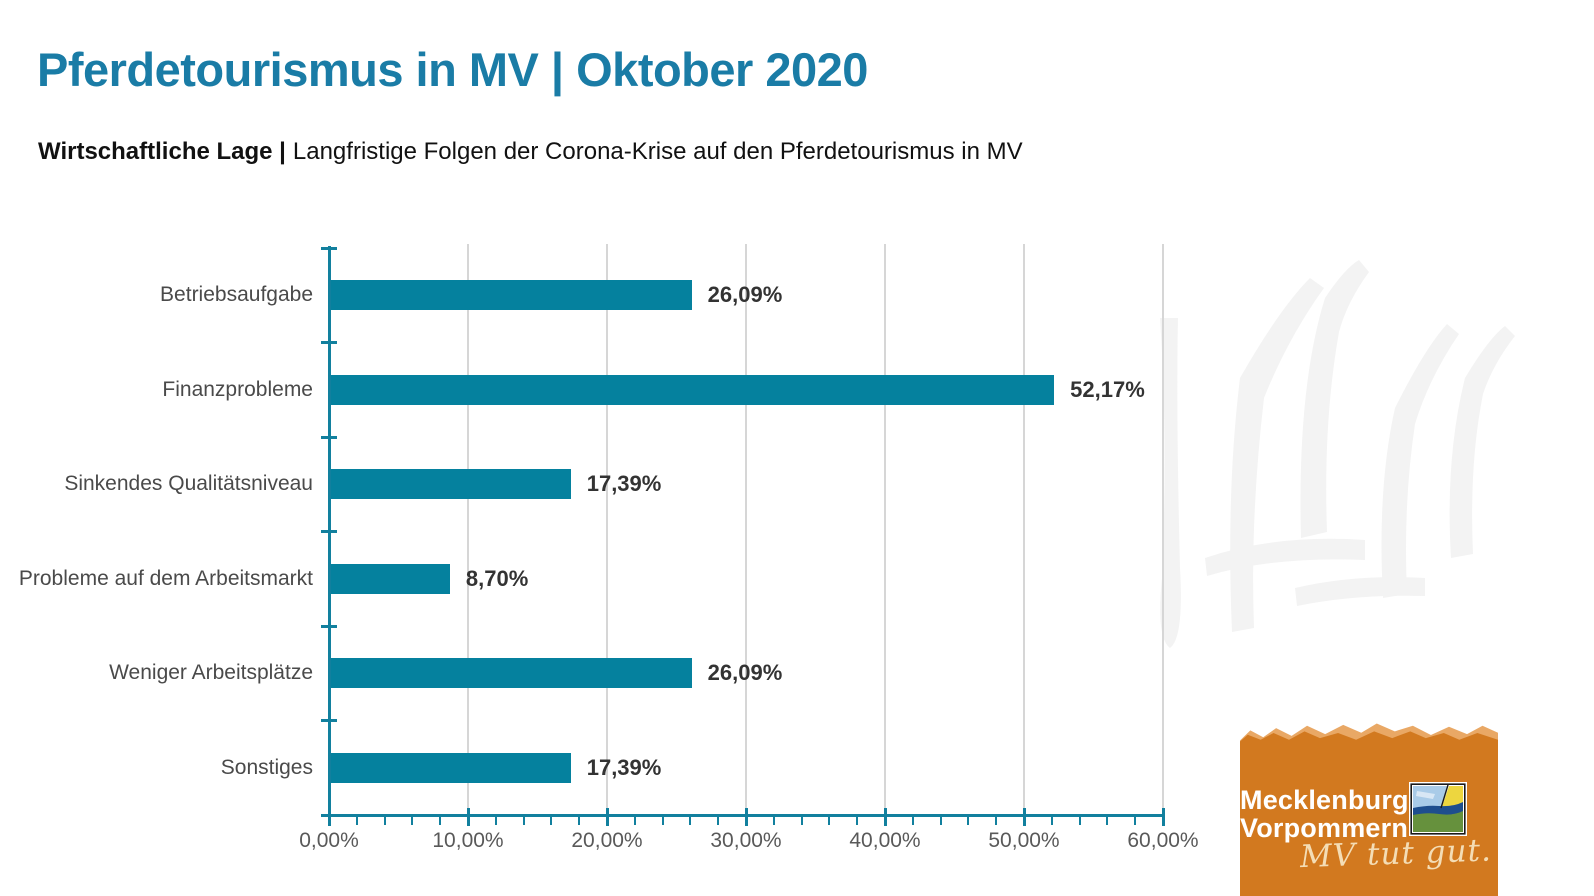 This screenshot has width=1594, height=896. What do you see at coordinates (188, 484) in the screenshot?
I see `category-label: Sinkendes Qualitätsniveau` at bounding box center [188, 484].